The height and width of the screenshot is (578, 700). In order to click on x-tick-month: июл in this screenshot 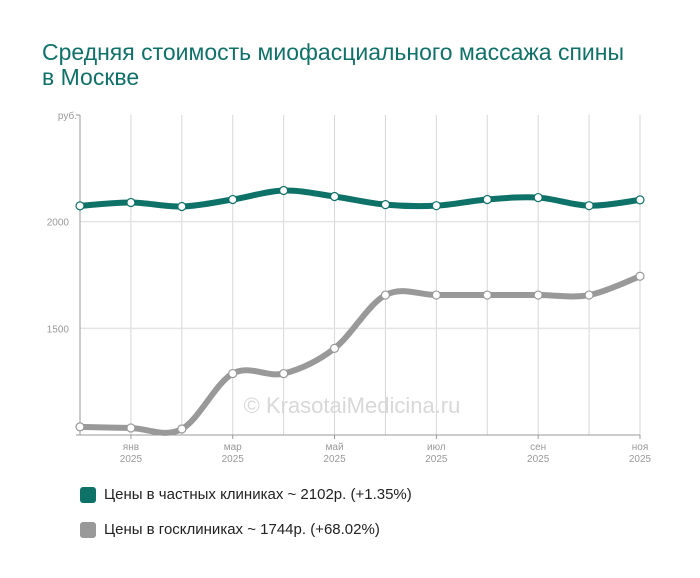, I will do `click(436, 447)`.